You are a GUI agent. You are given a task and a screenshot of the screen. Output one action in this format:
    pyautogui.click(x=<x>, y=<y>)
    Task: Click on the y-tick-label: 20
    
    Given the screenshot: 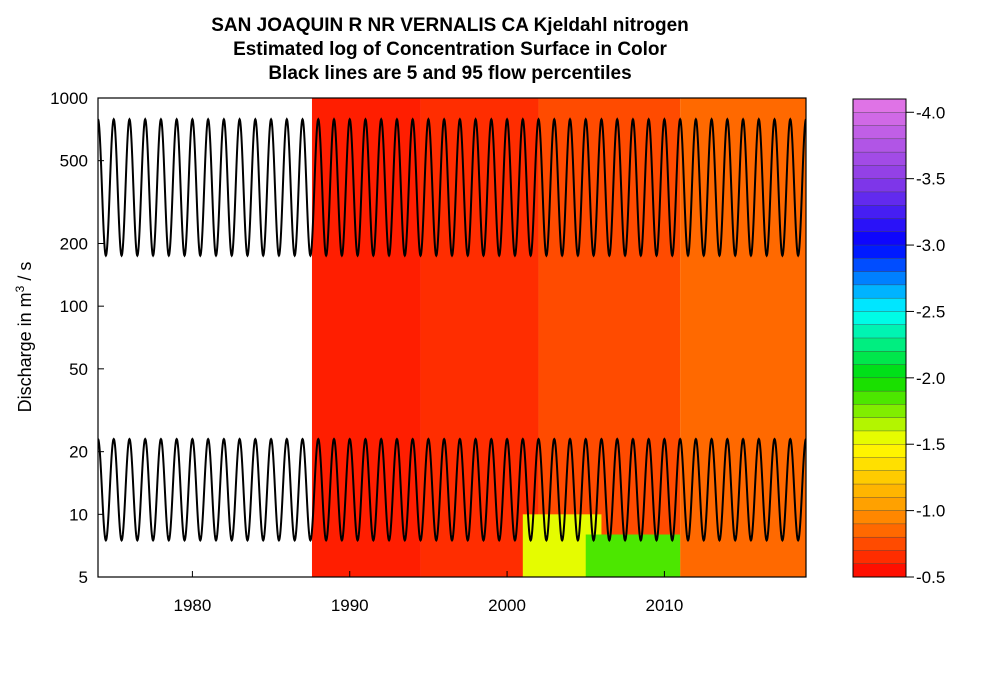 What is the action you would take?
    pyautogui.click(x=78, y=452)
    